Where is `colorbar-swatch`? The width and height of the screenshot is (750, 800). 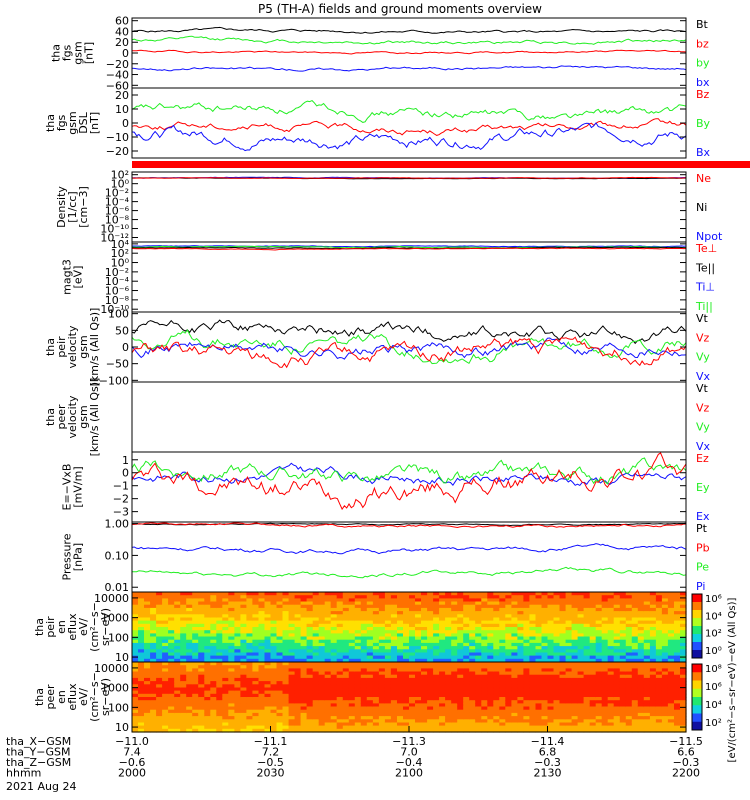
colorbar-swatch is located at coordinates (697, 693).